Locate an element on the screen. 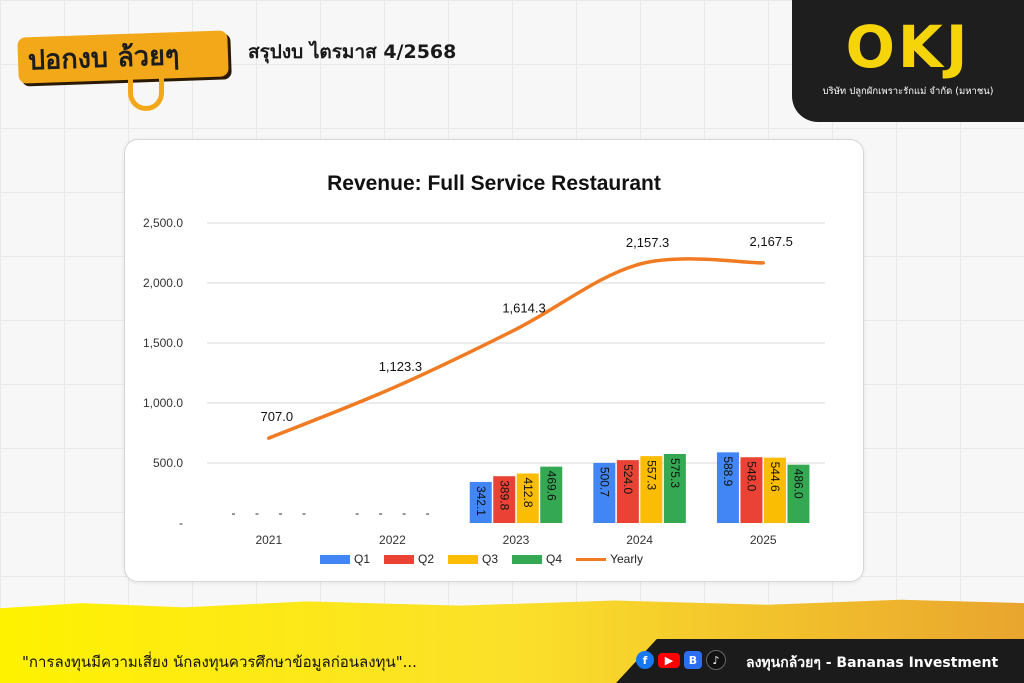 Image resolution: width=1024 pixels, height=683 pixels. legend-item-q1: Q1 is located at coordinates (345, 559).